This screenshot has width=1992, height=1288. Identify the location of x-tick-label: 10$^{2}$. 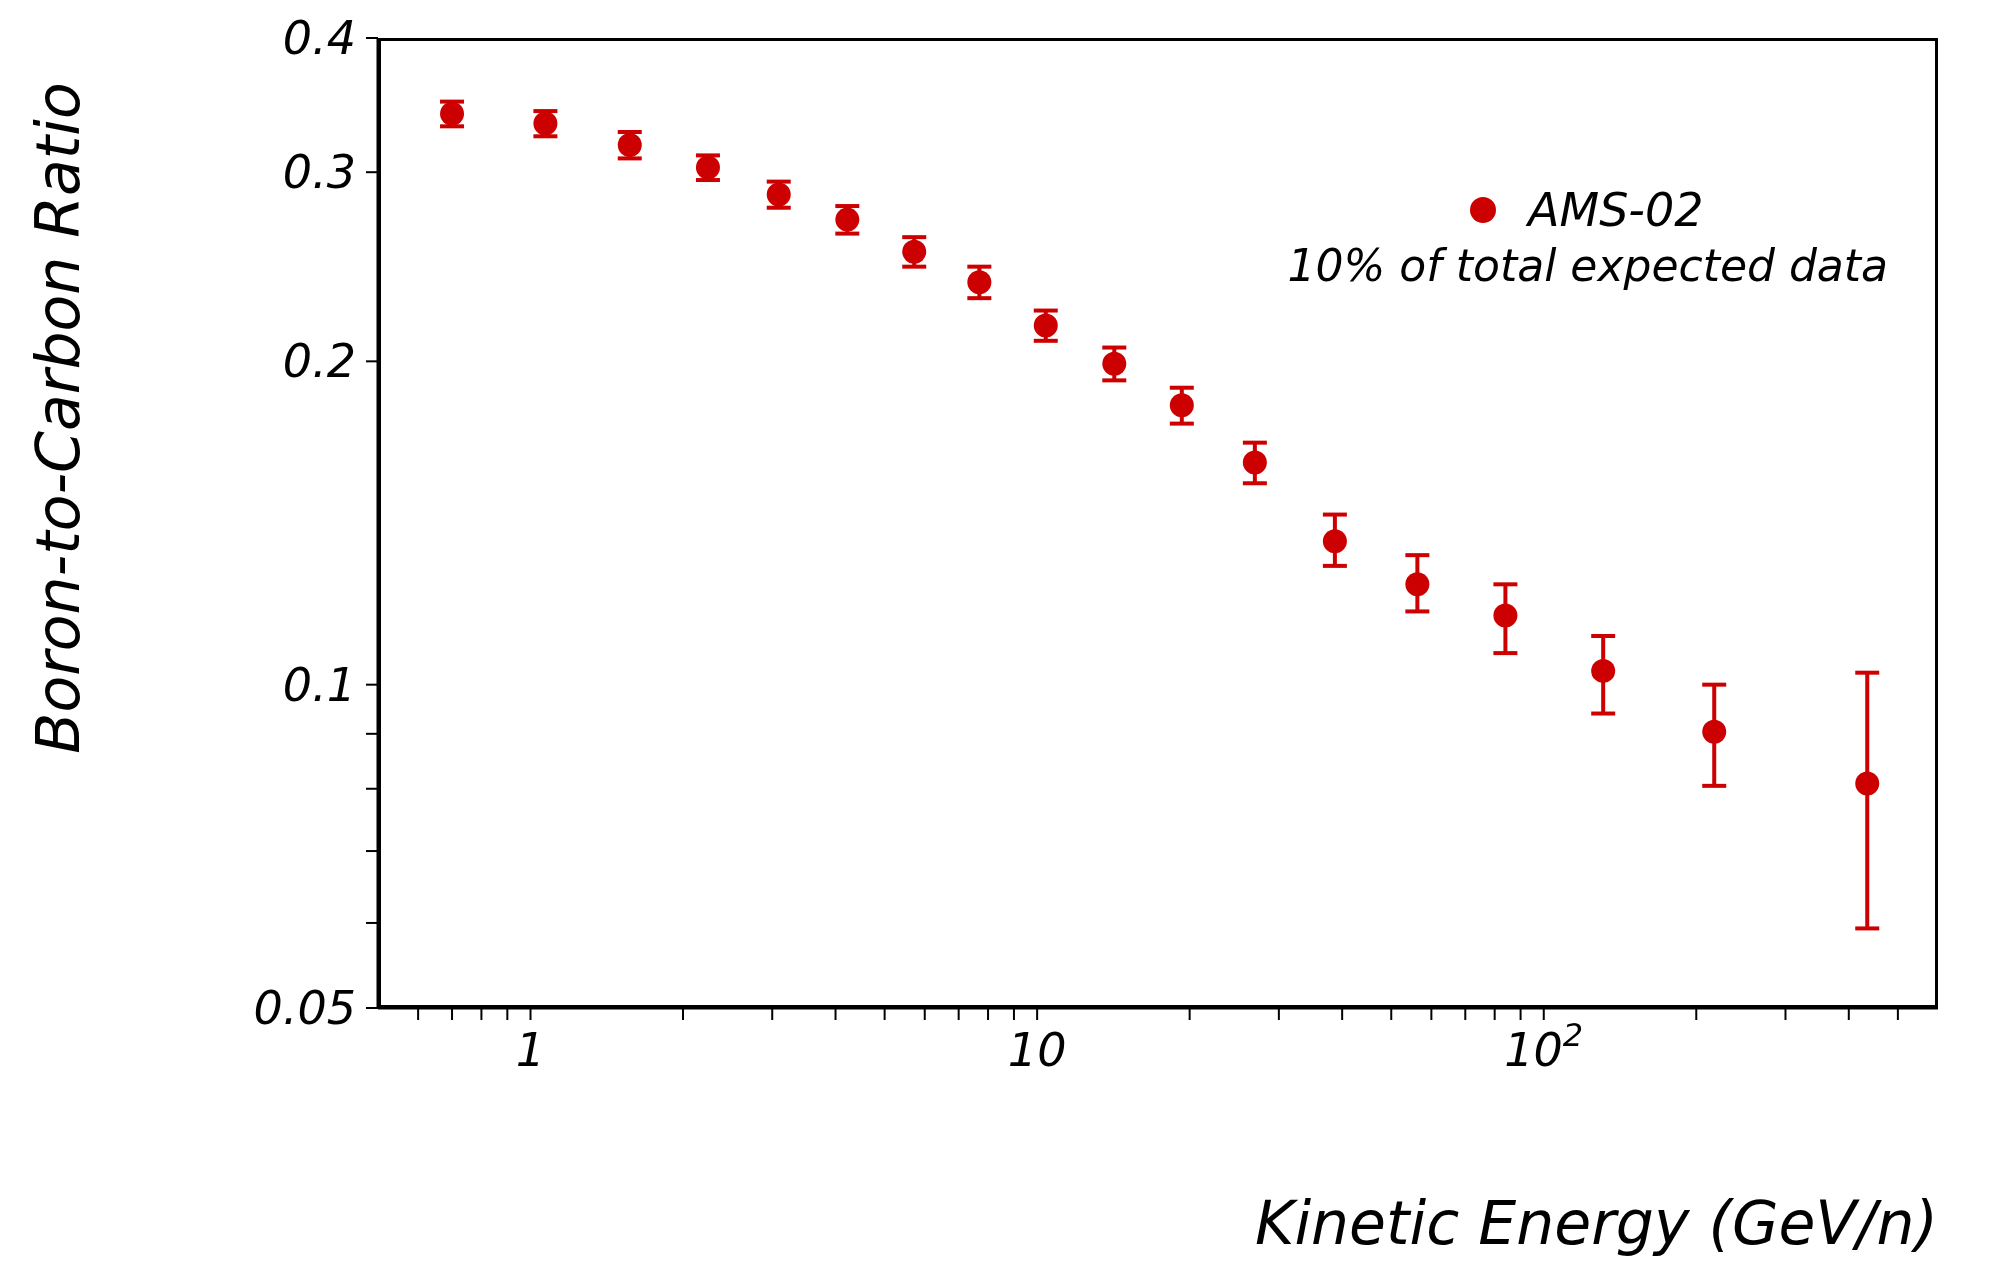
(1544, 1046).